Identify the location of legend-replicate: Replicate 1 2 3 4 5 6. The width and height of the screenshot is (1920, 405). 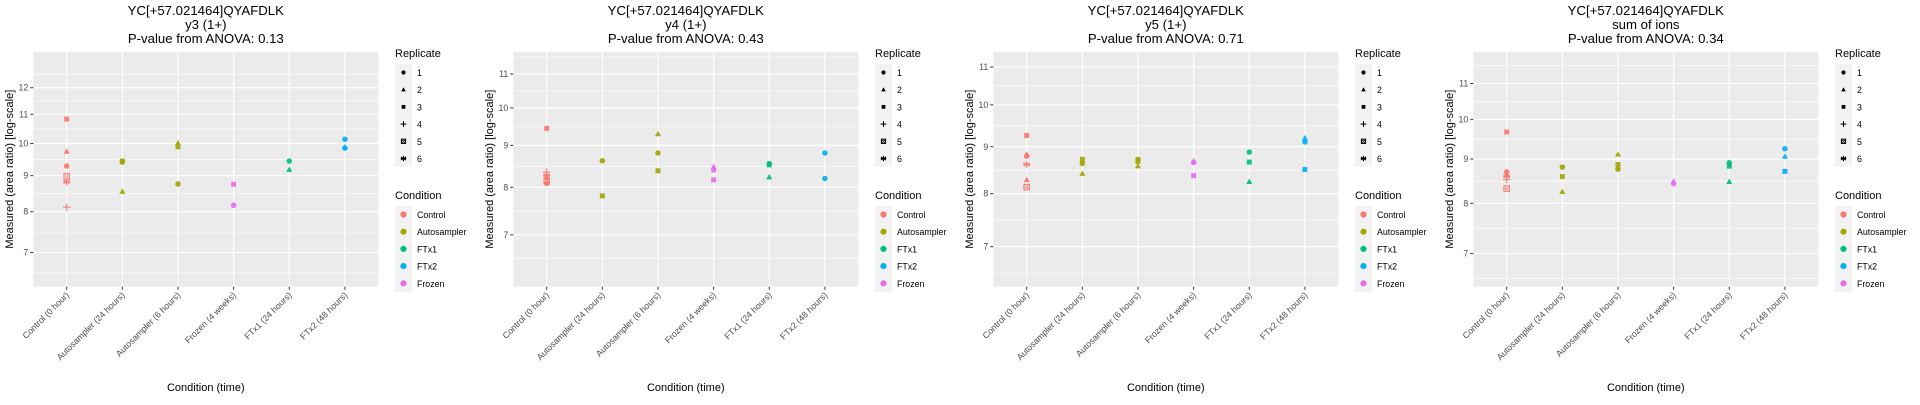
(1858, 107).